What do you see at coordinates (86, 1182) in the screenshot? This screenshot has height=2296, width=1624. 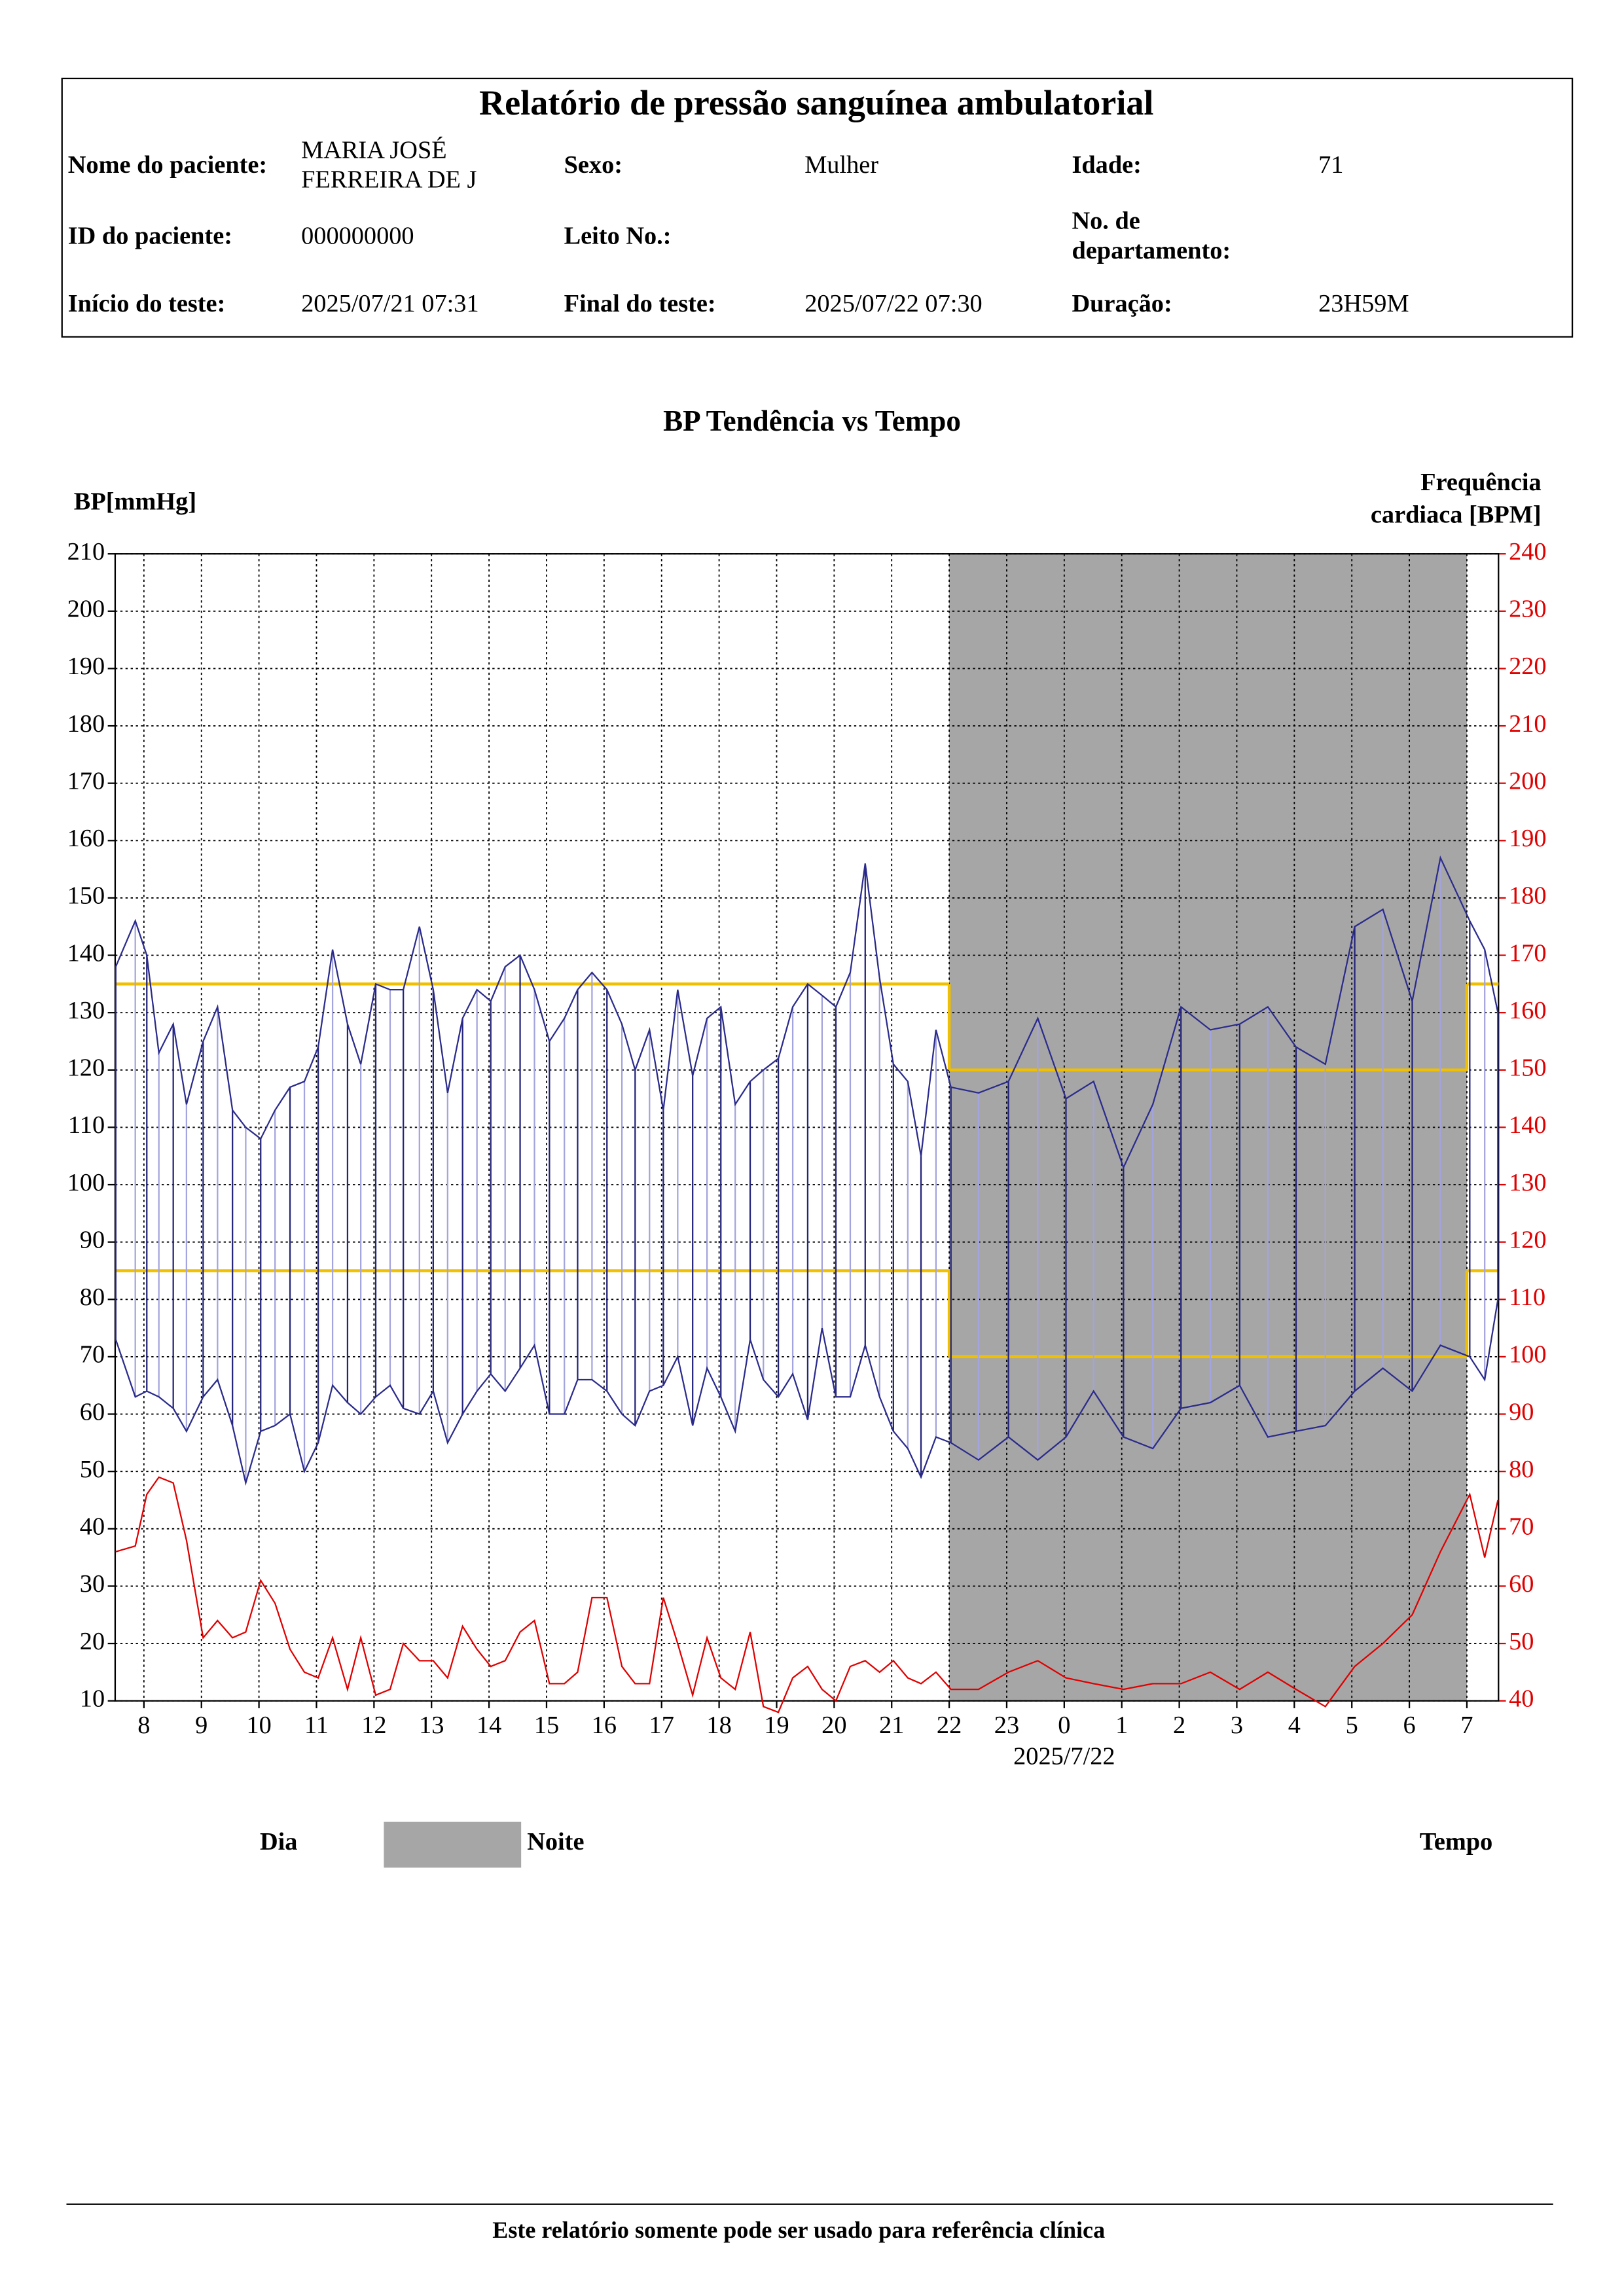 I see `y-tick-label: 100` at bounding box center [86, 1182].